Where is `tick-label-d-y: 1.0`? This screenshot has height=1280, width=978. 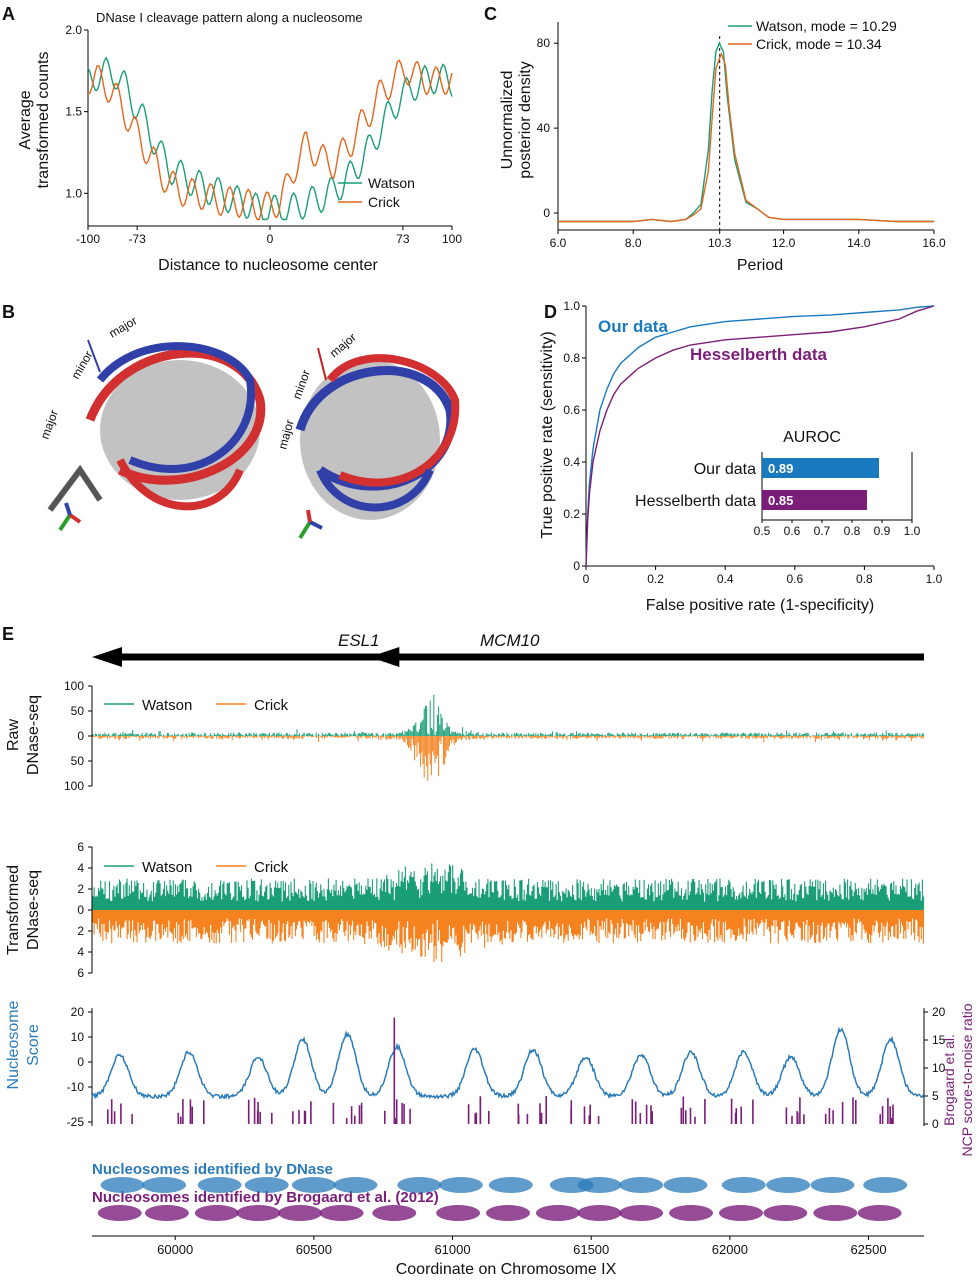
tick-label-d-y: 1.0 is located at coordinates (571, 306).